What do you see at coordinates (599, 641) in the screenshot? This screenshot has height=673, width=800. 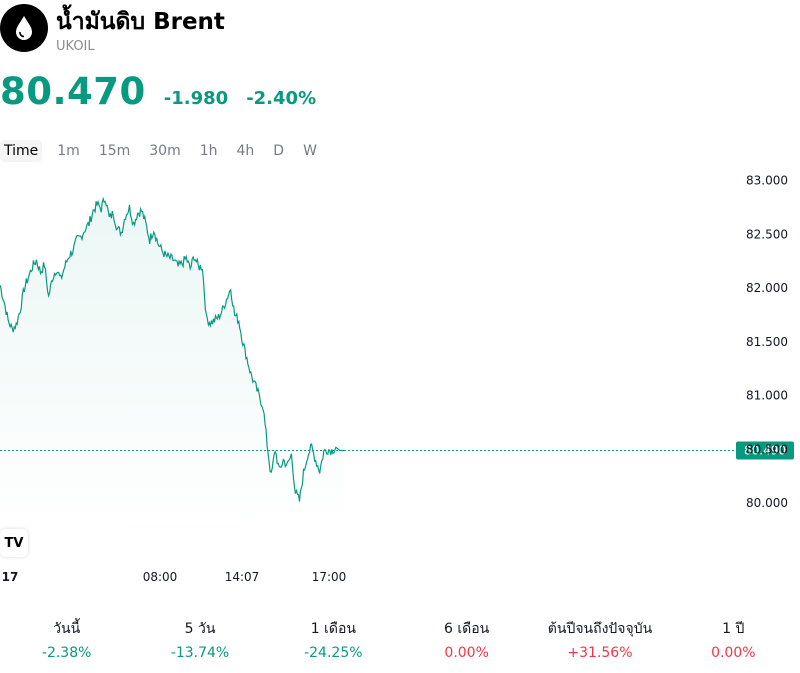 I see `performance-cell: ต้นปีจนถึงปัจจุบัน +31.56%` at bounding box center [599, 641].